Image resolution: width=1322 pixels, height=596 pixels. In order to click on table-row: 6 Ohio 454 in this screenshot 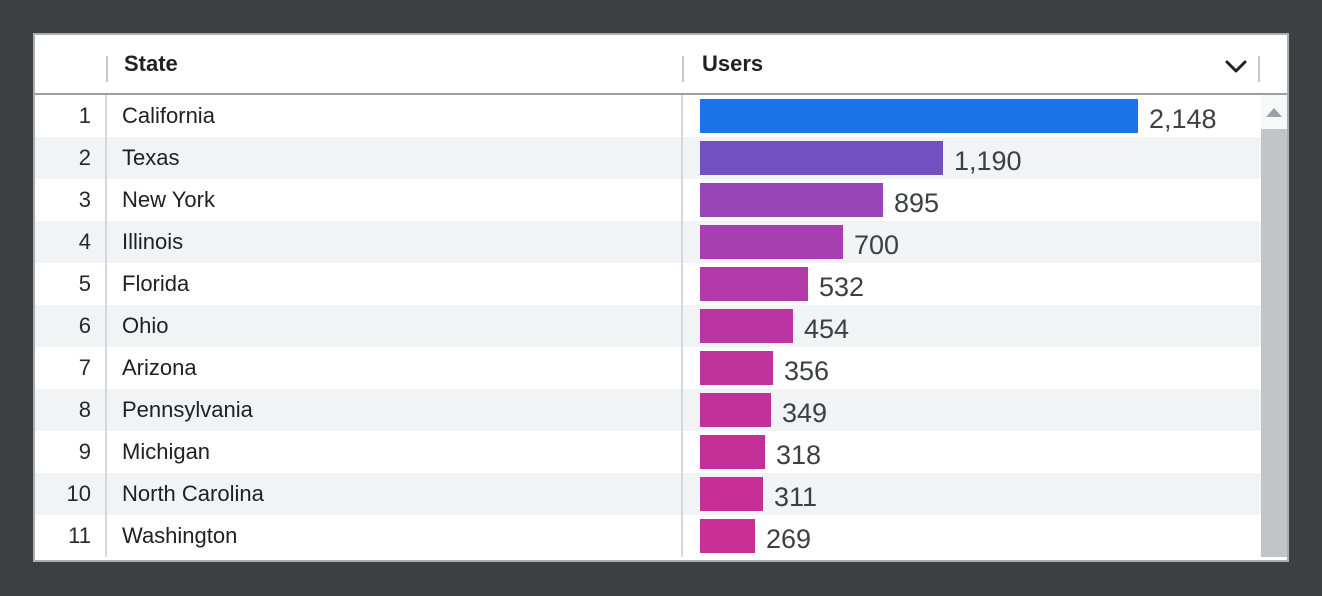, I will do `click(648, 326)`.